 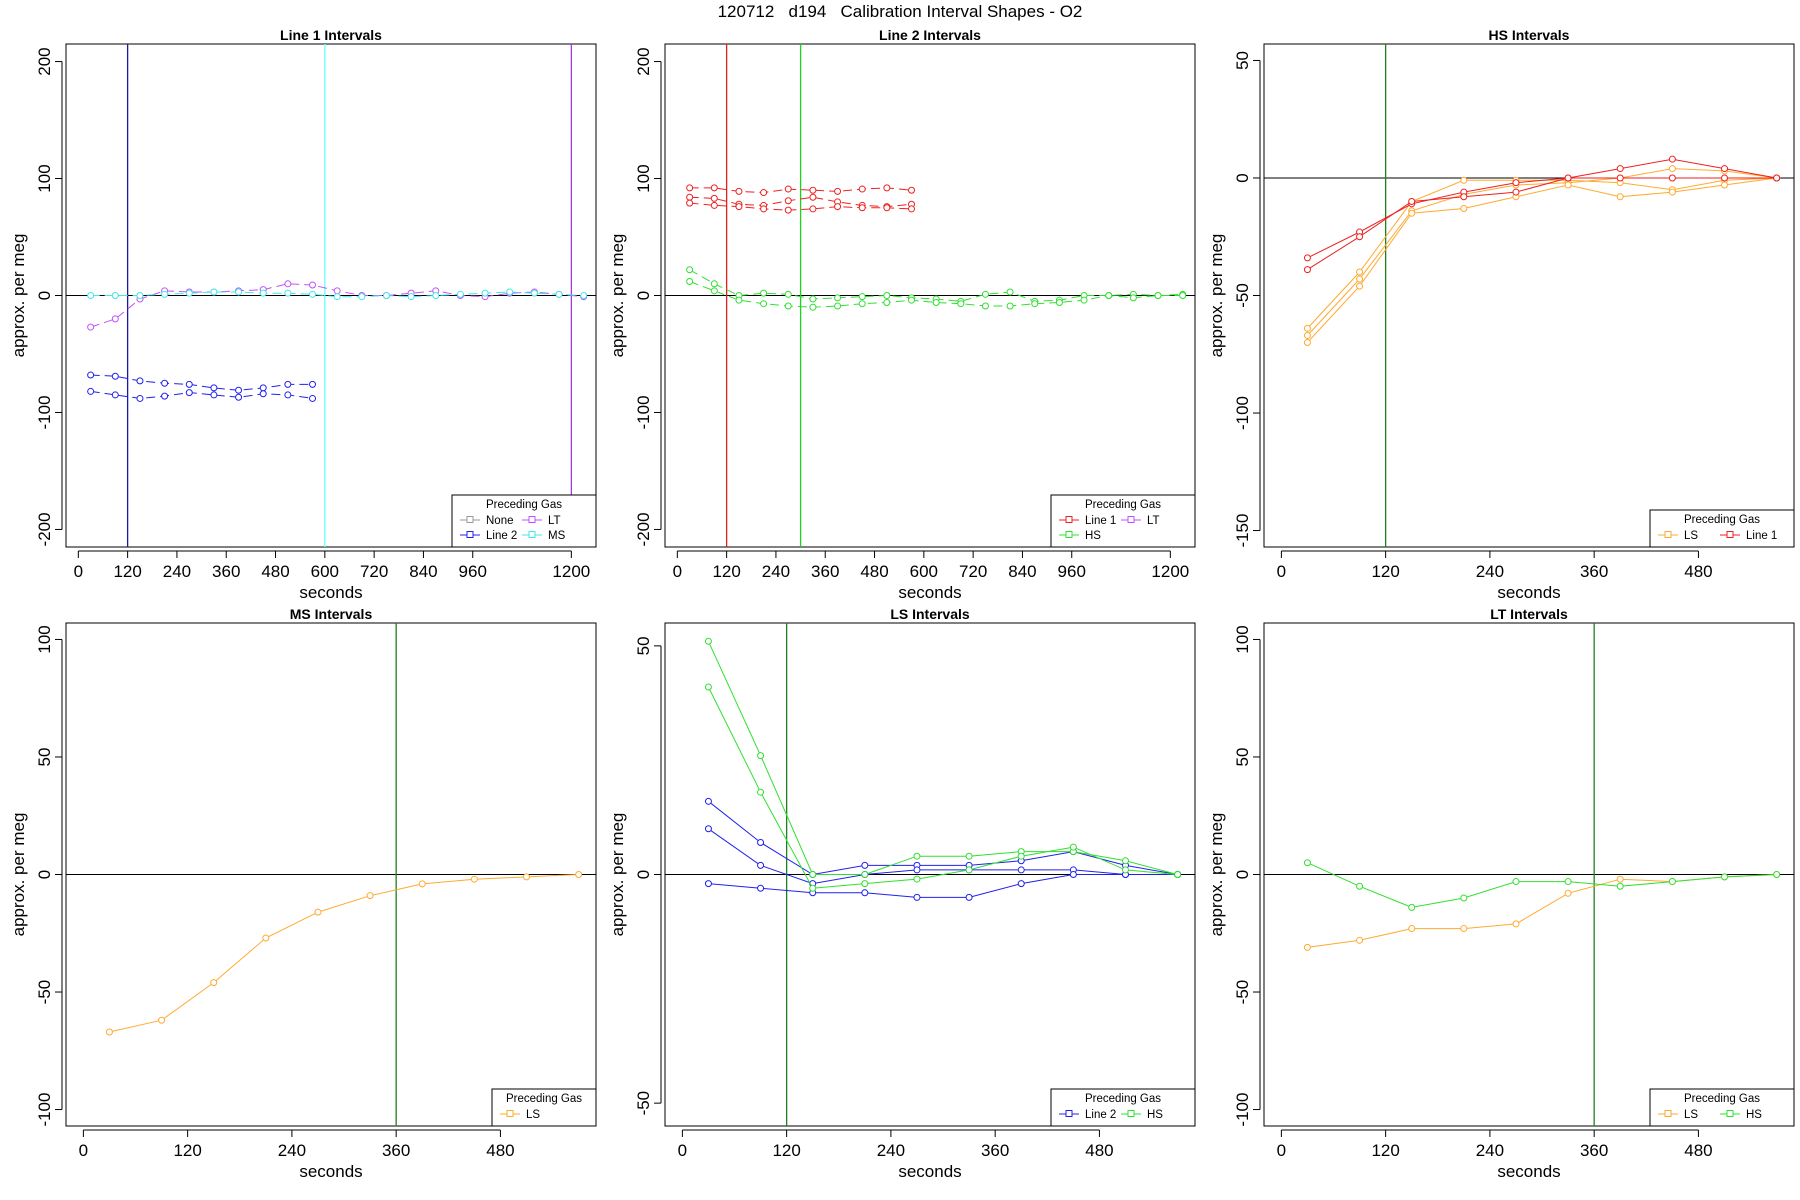 What do you see at coordinates (1281, 571) in the screenshot?
I see `x-tick-label: 0` at bounding box center [1281, 571].